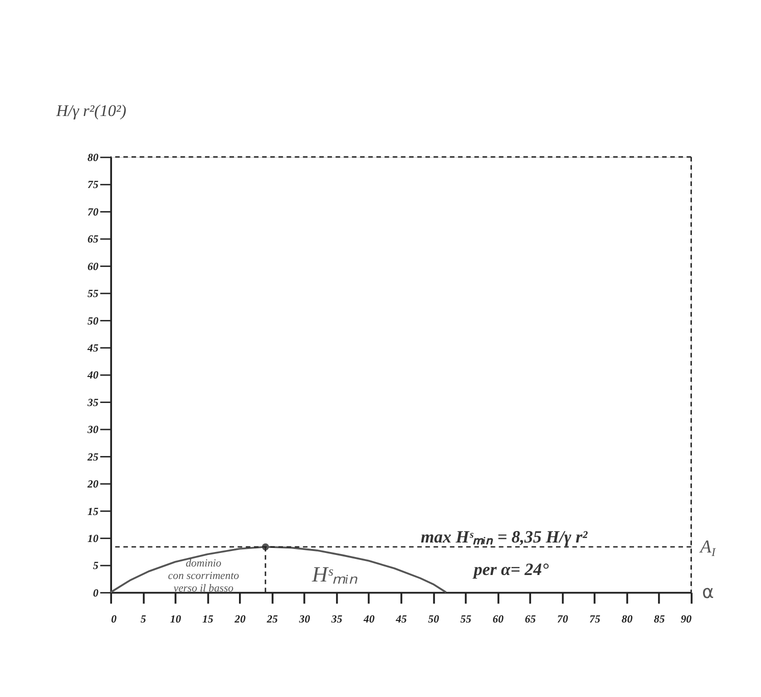 The height and width of the screenshot is (697, 761). Describe the element at coordinates (92, 376) in the screenshot. I see `y-tick-label: 40` at that location.